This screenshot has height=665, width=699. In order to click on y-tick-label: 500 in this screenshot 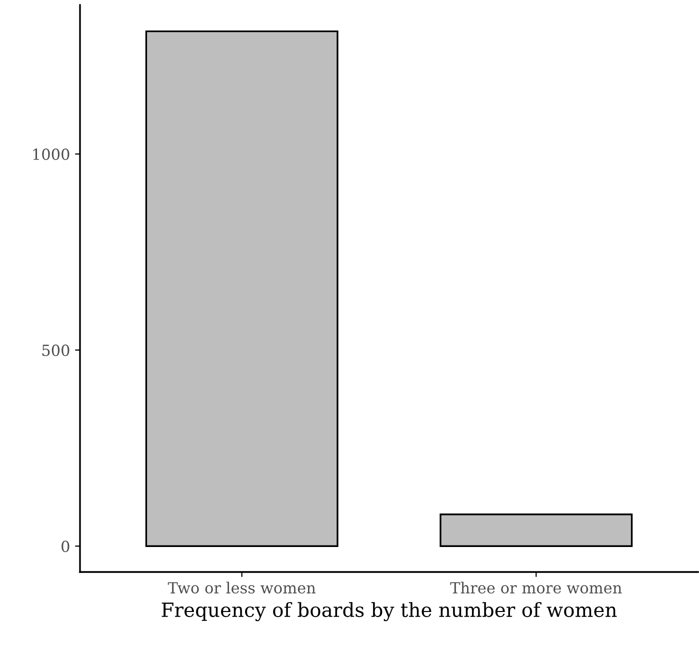, I will do `click(56, 350)`.